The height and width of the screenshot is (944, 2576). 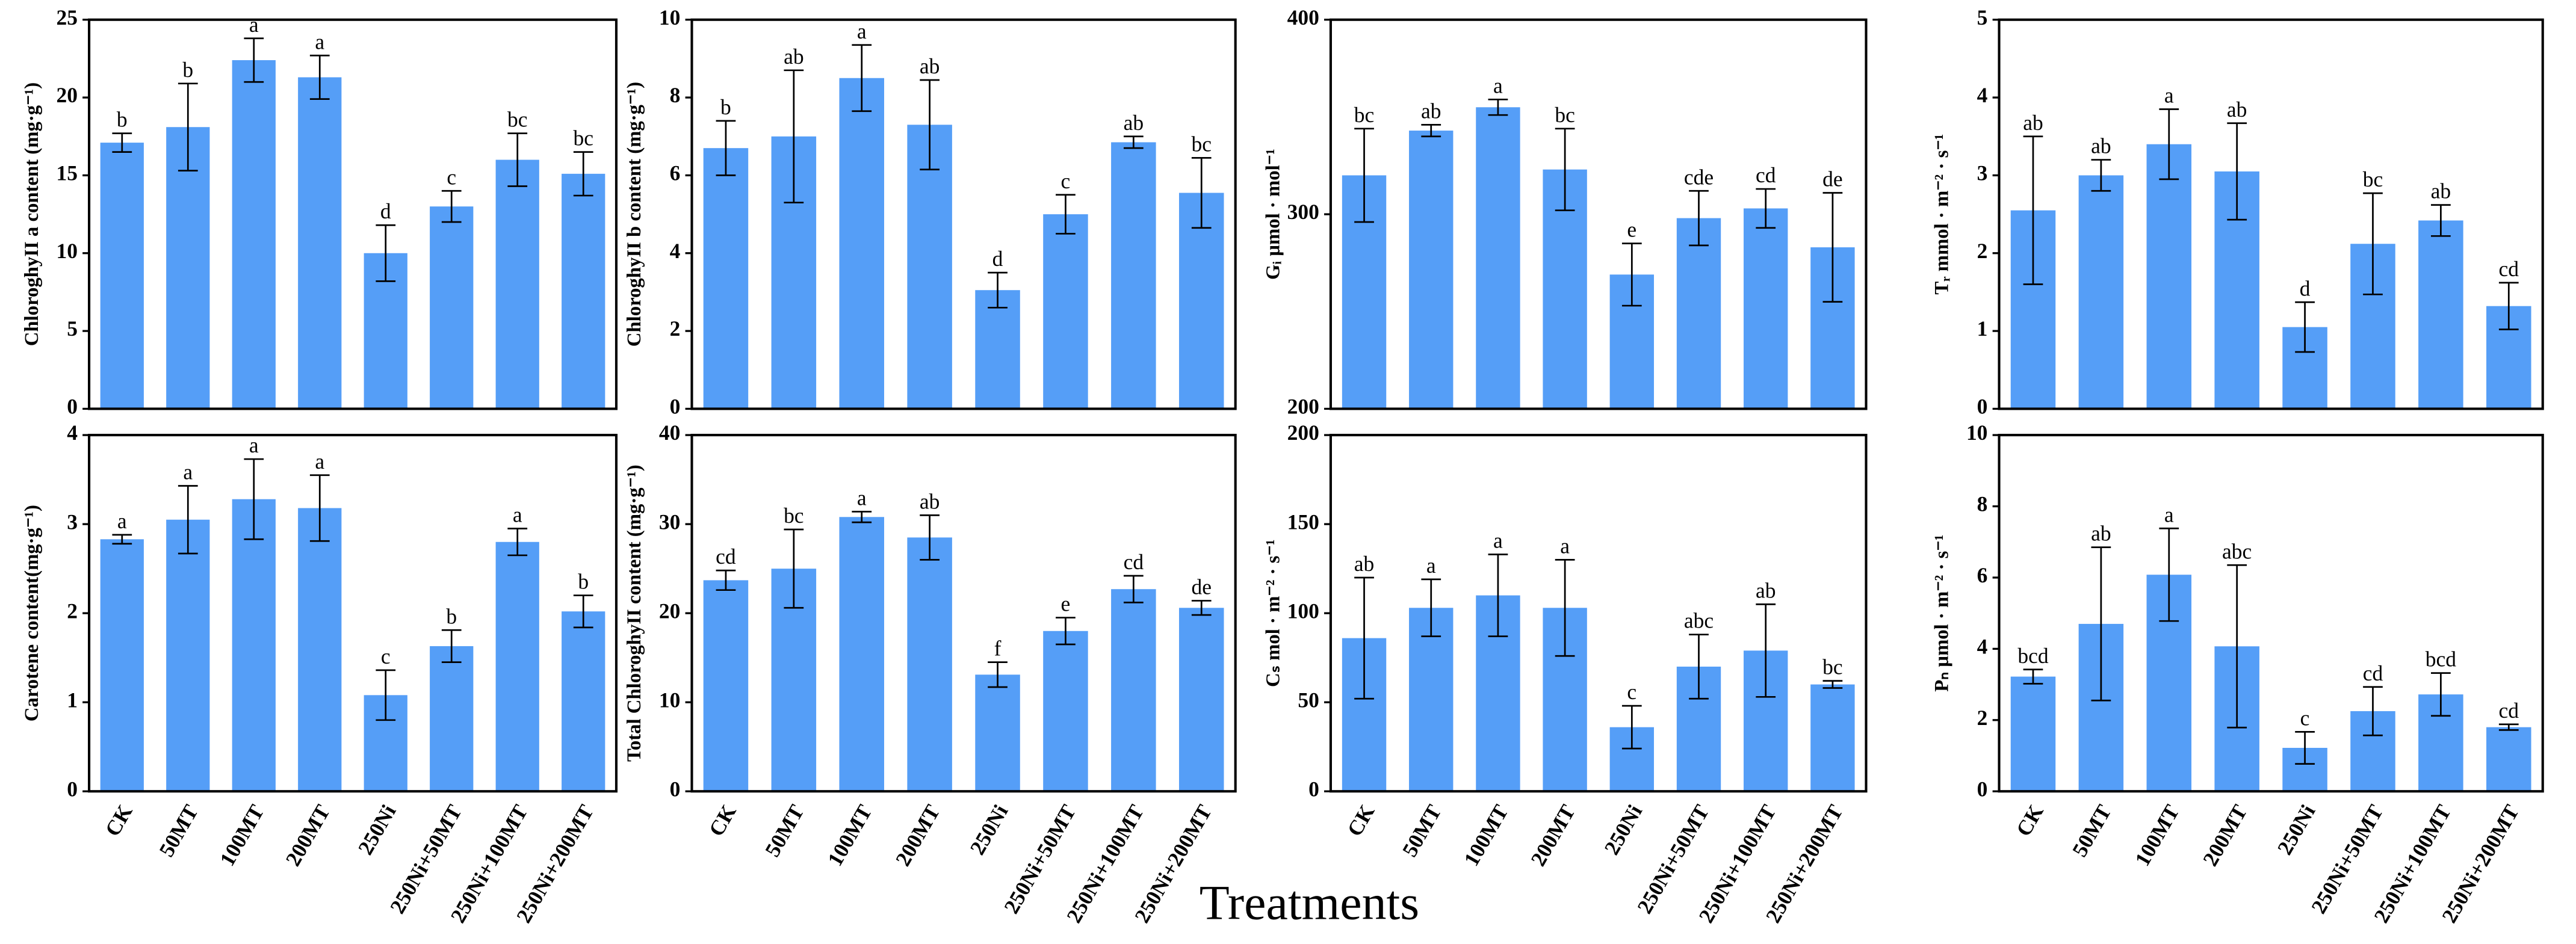 What do you see at coordinates (66, 95) in the screenshot?
I see `y-tick-label: 20` at bounding box center [66, 95].